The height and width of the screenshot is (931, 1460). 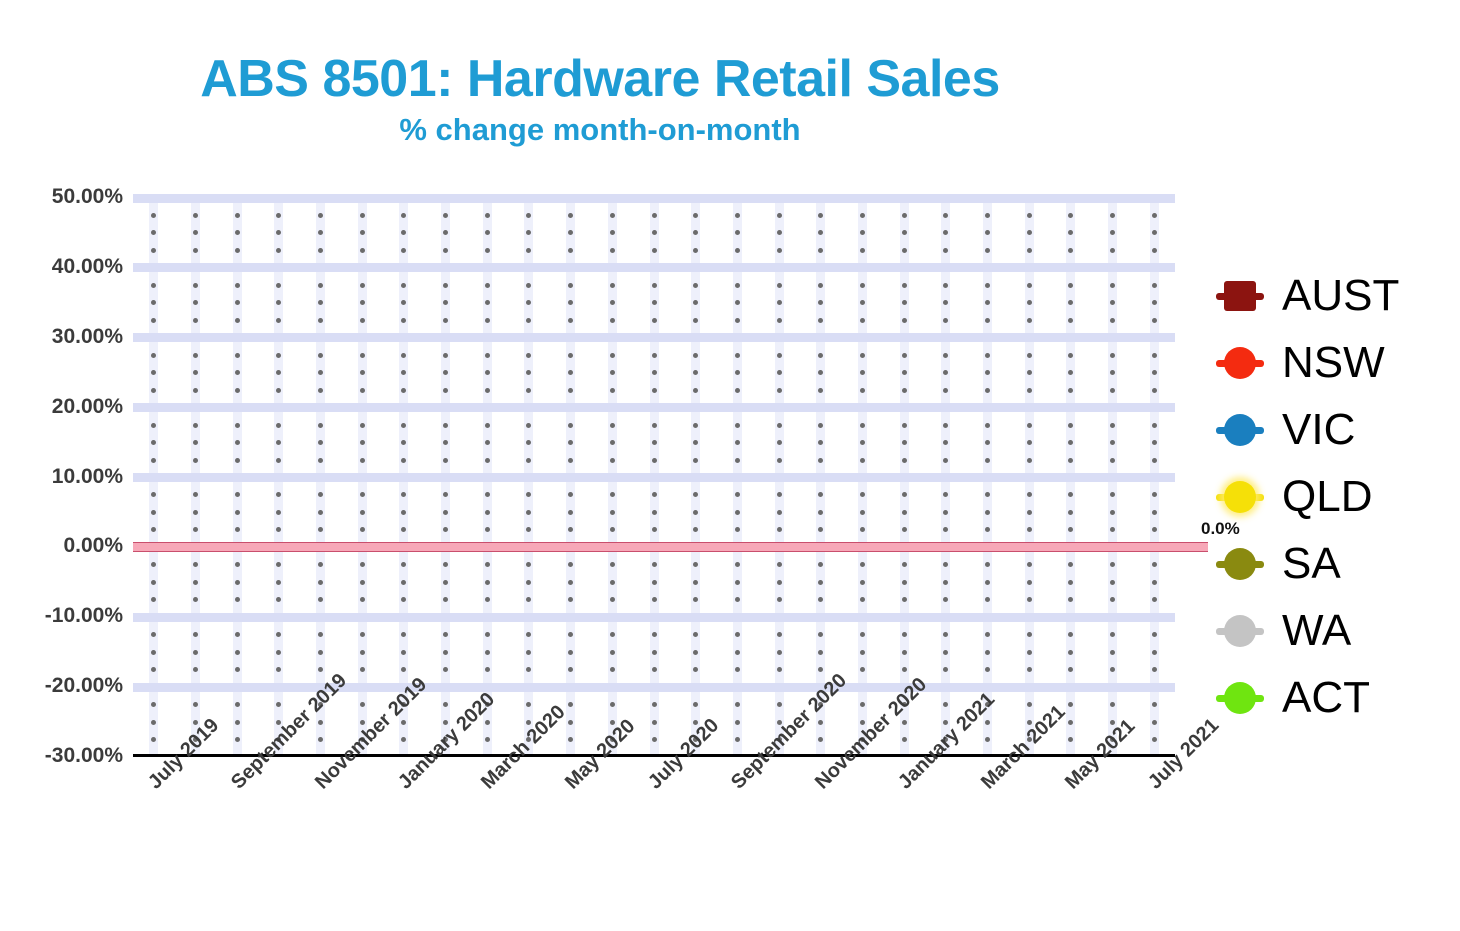 What do you see at coordinates (83, 616) in the screenshot?
I see `y-axis-tick-label: -10.00%` at bounding box center [83, 616].